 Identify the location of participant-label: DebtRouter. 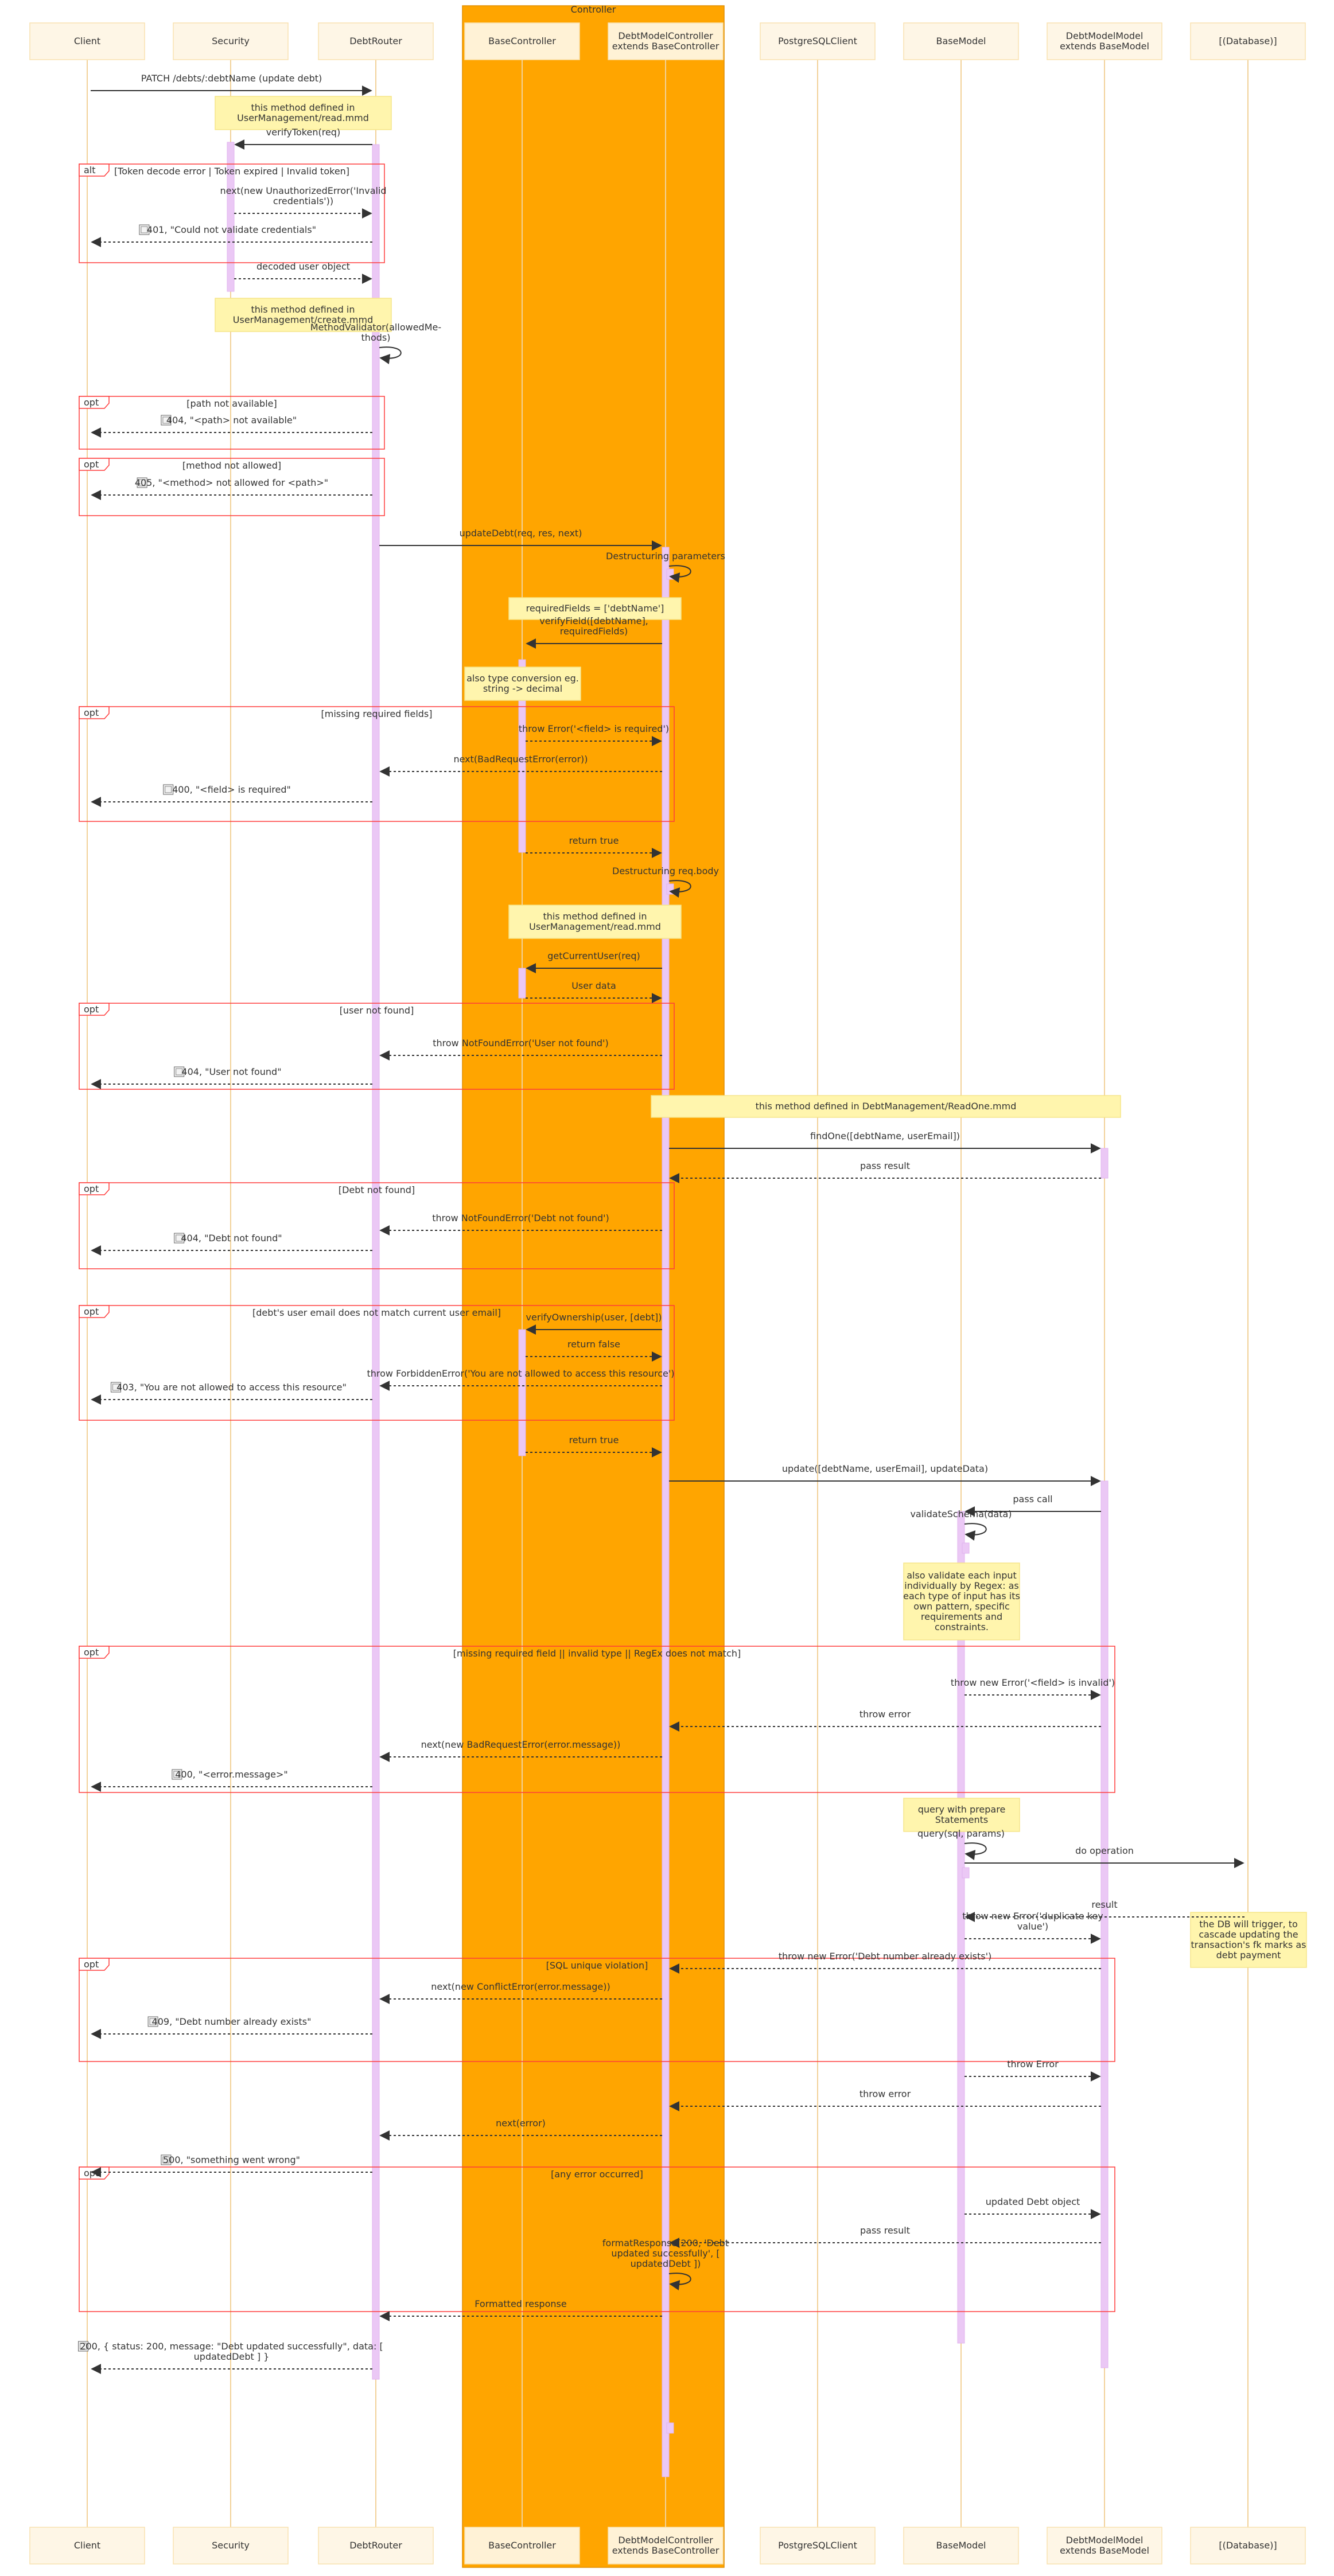
(375, 2546).